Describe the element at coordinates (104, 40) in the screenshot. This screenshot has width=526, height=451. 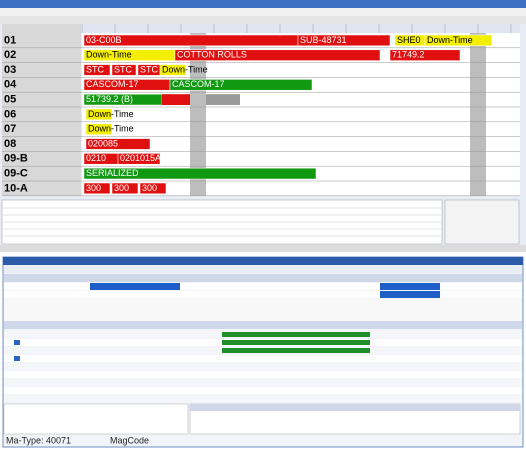
I see `bar-label: 03-C00B` at that location.